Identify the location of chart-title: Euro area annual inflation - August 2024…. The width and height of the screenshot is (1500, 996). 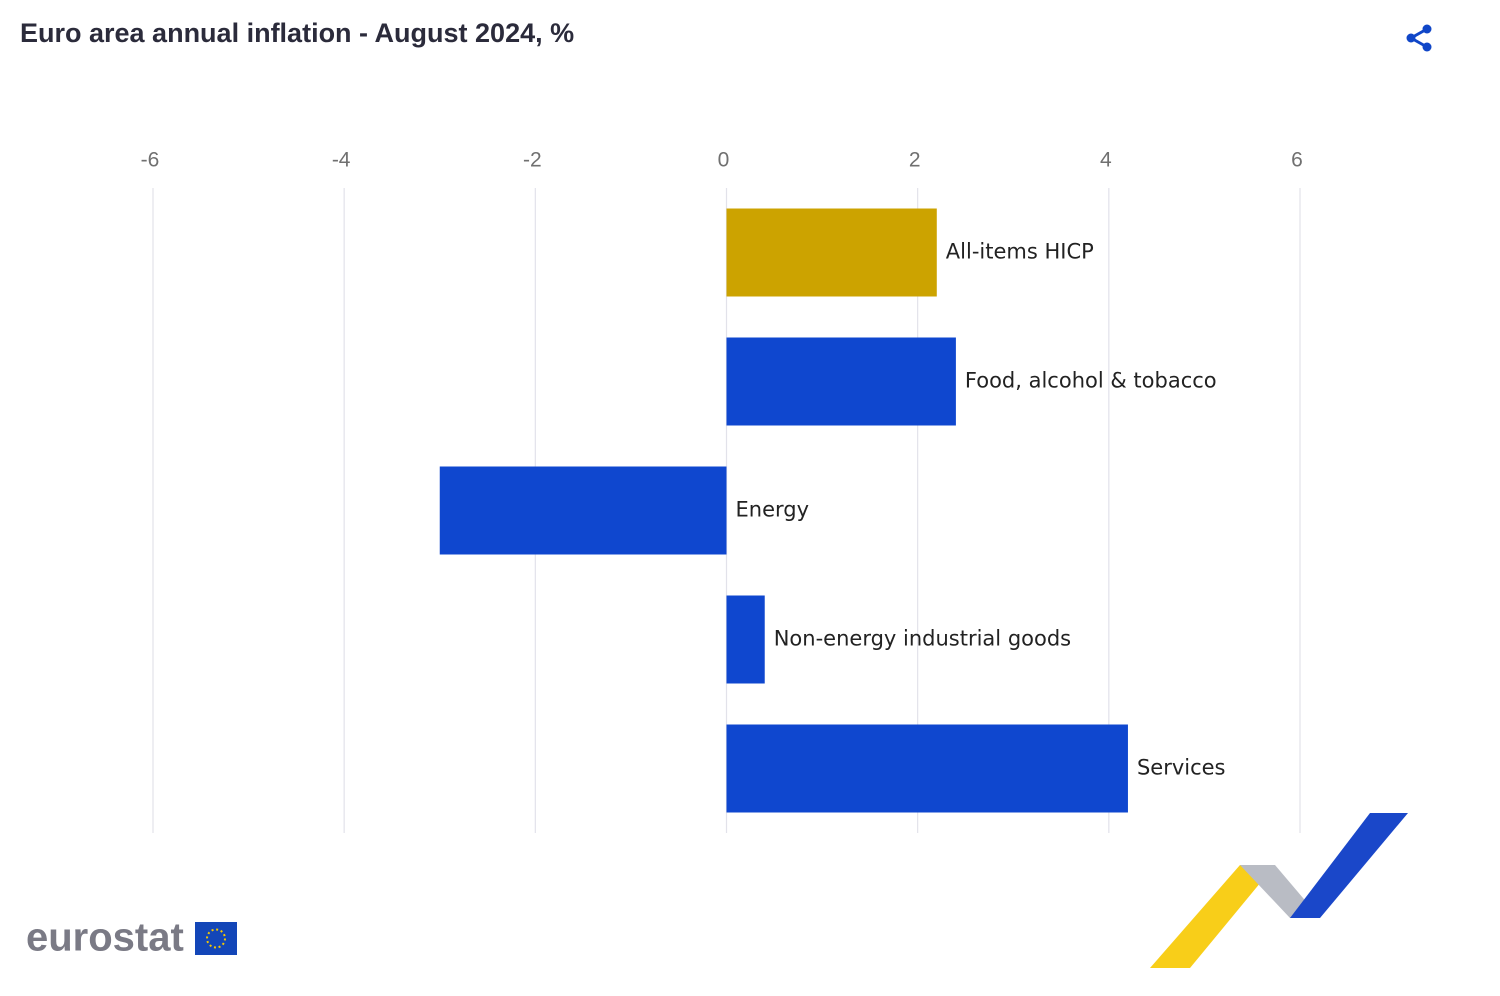
(297, 33).